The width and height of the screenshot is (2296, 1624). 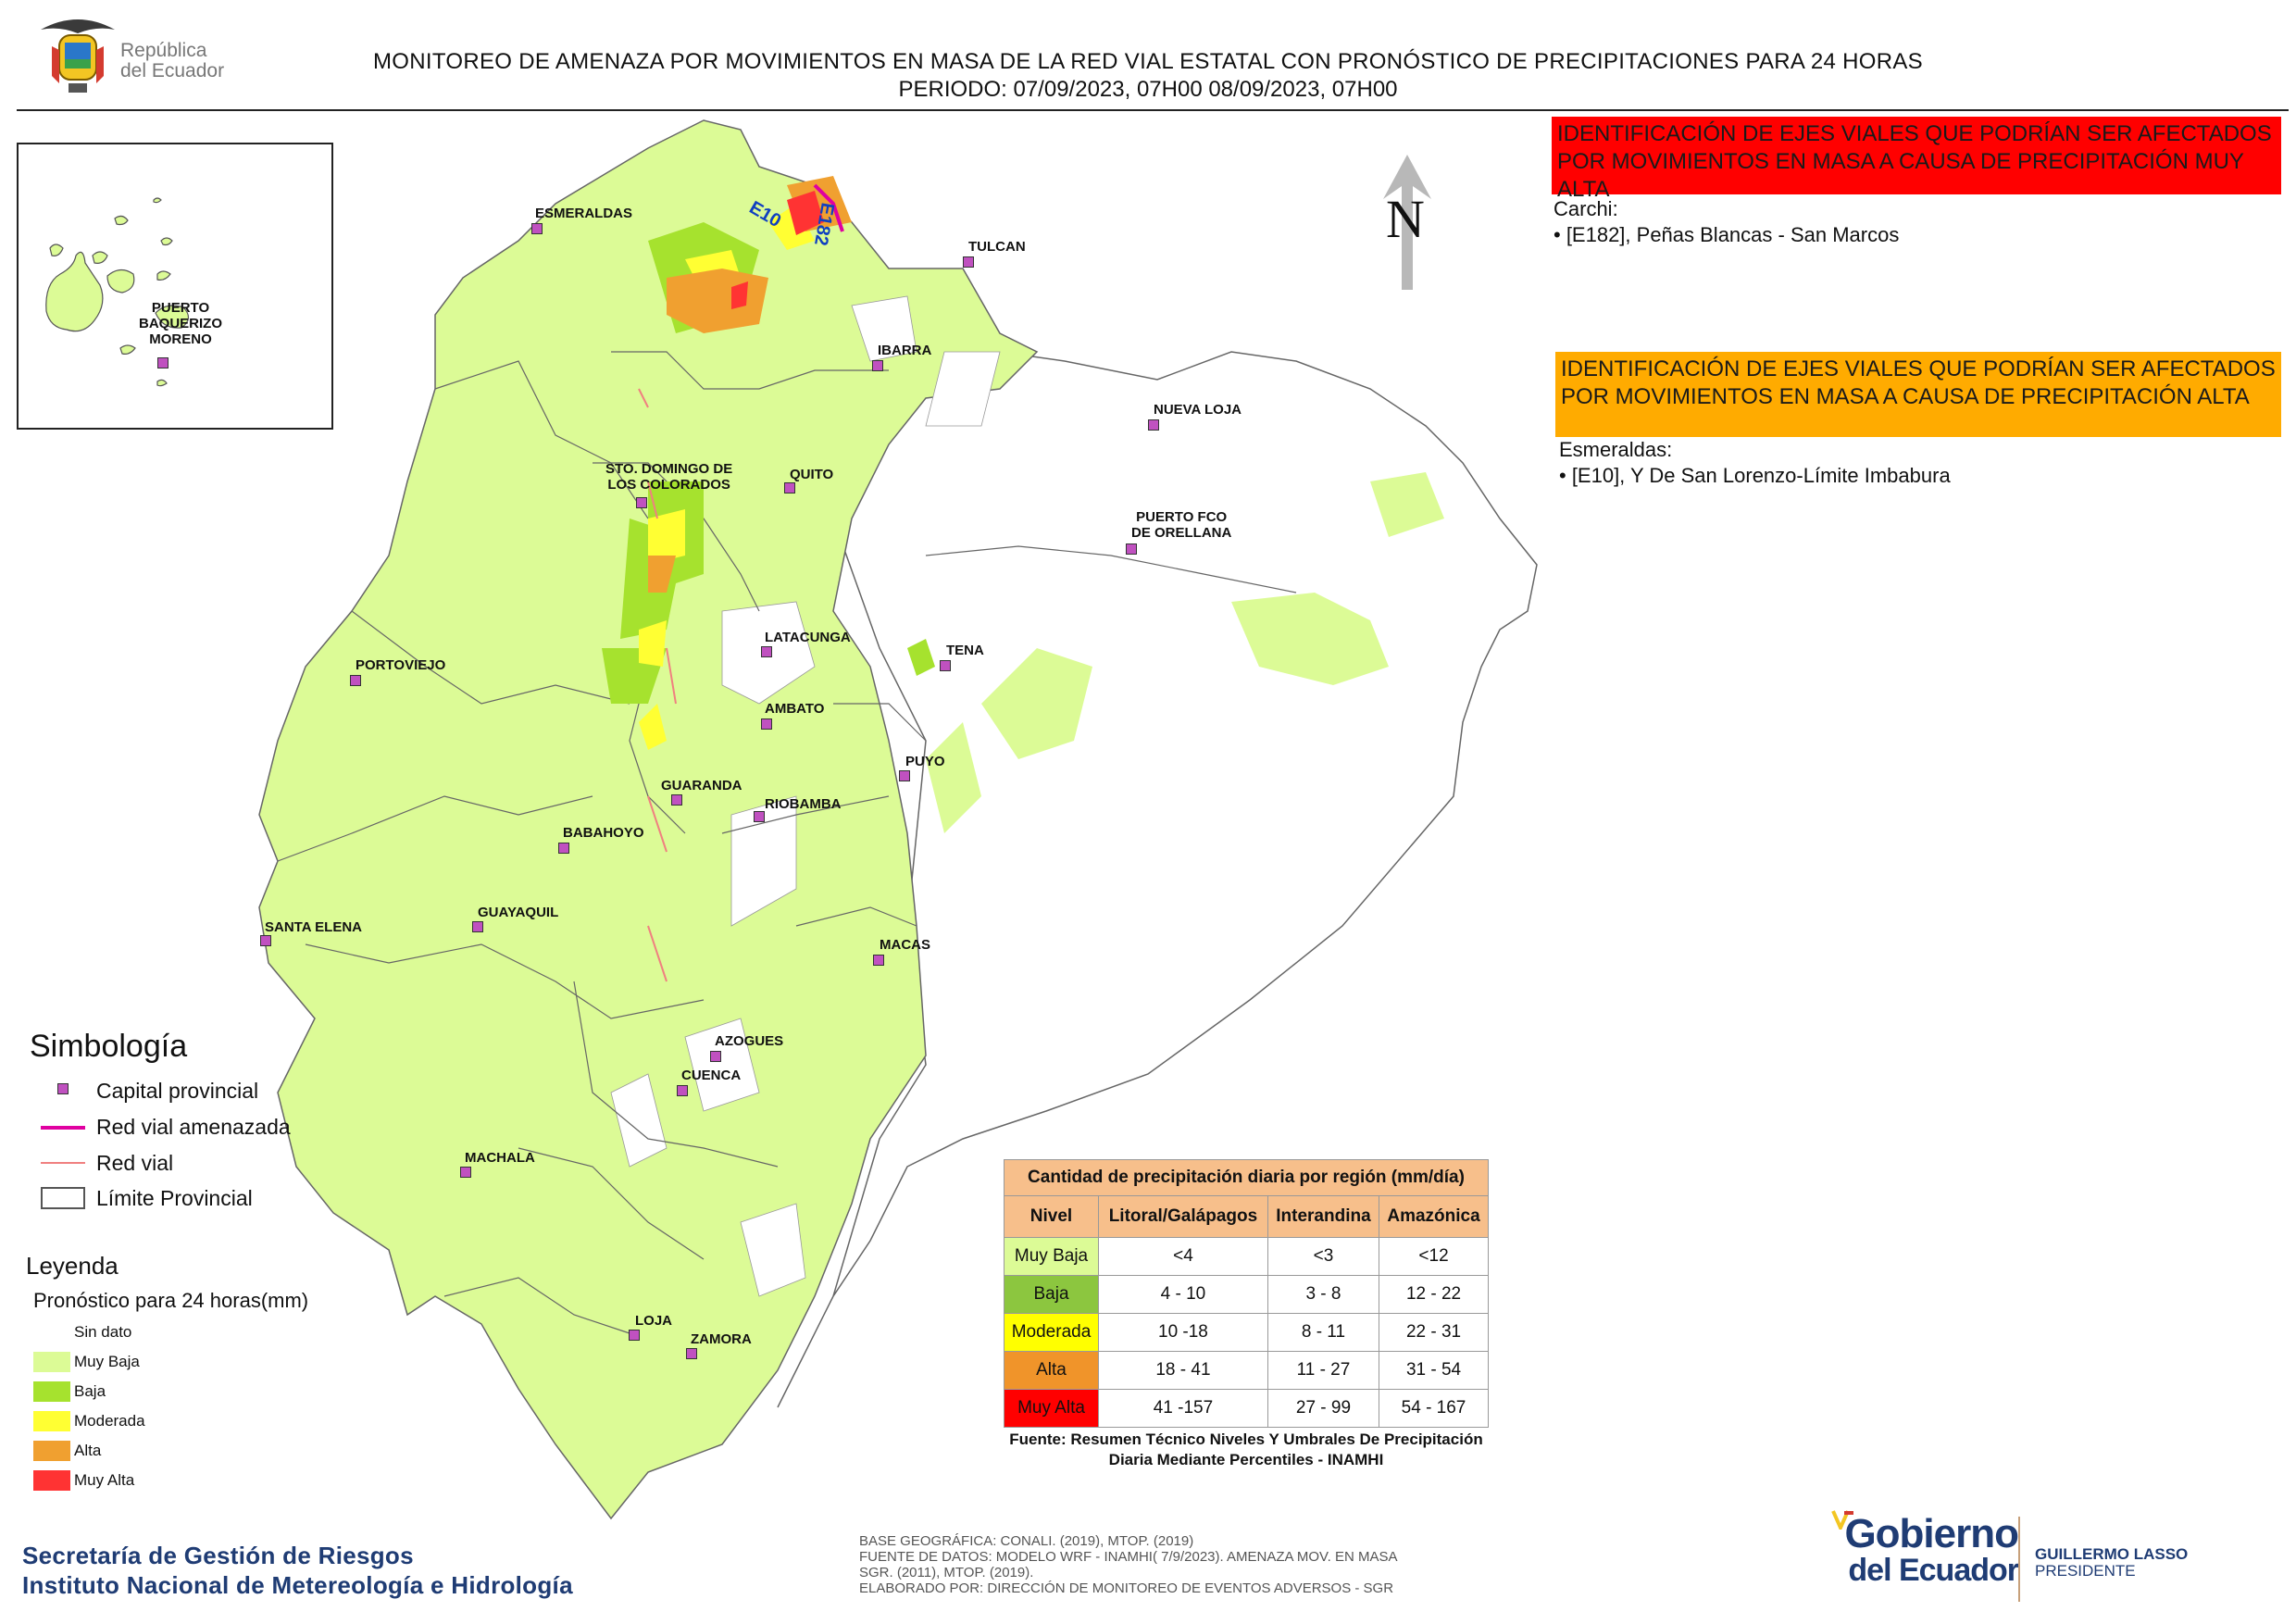 What do you see at coordinates (51, 1332) in the screenshot?
I see `legend-swatch-sin-dato` at bounding box center [51, 1332].